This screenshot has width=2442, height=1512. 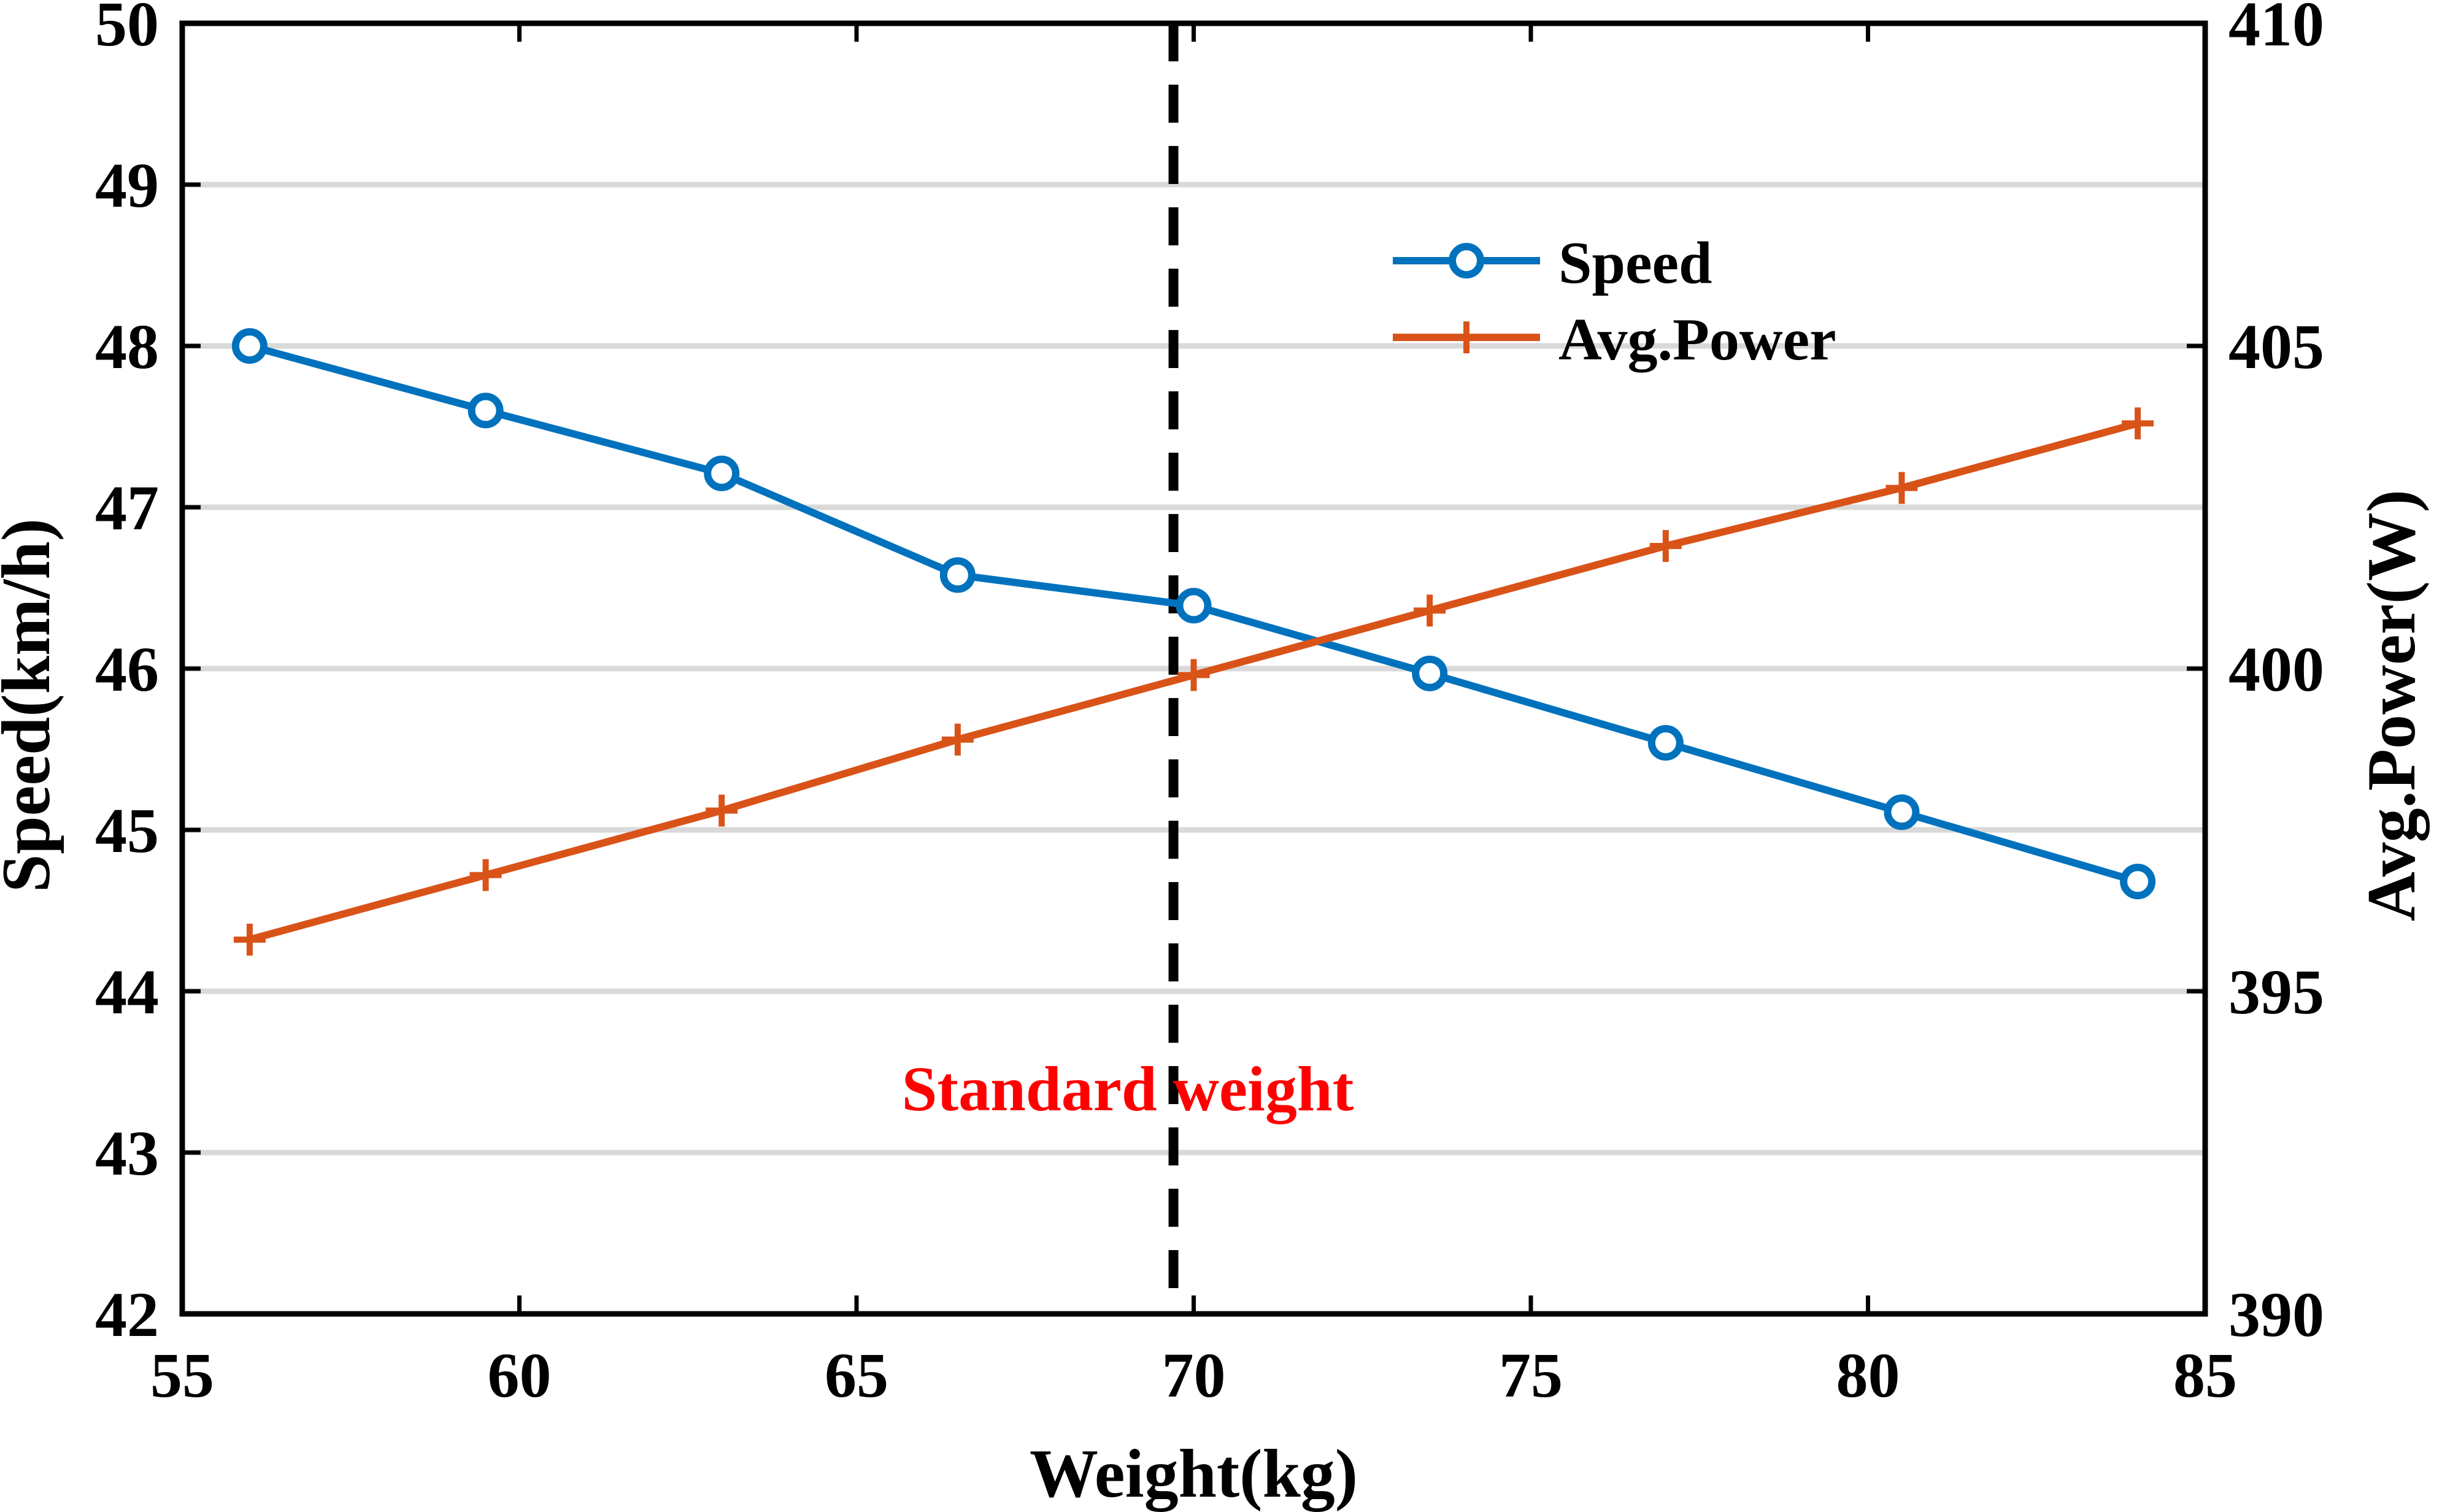 I want to click on legend-item-speed: Speed, so click(x=1552, y=263).